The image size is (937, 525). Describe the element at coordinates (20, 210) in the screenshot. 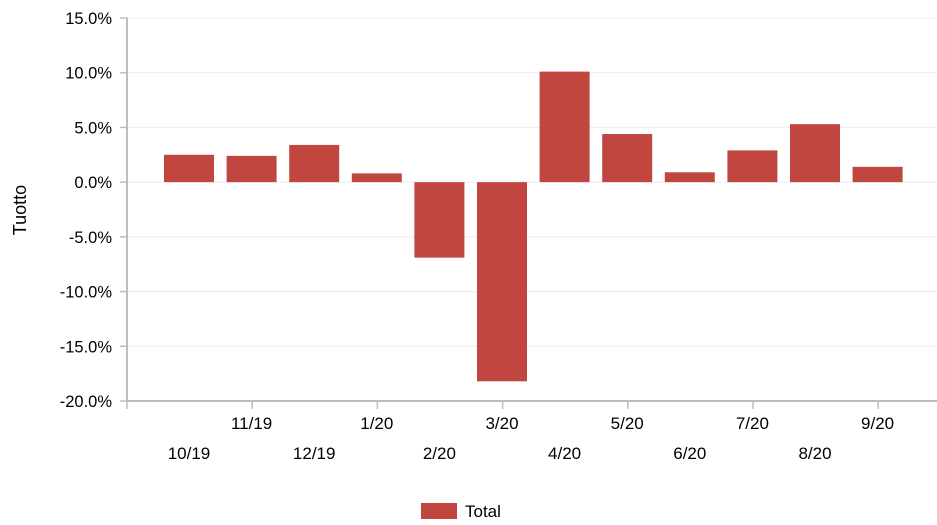

I see `y-axis-label: Tuotto` at that location.